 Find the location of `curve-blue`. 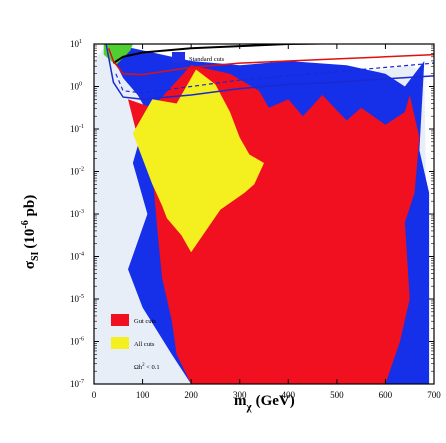

curve-blue is located at coordinates (269, 72).